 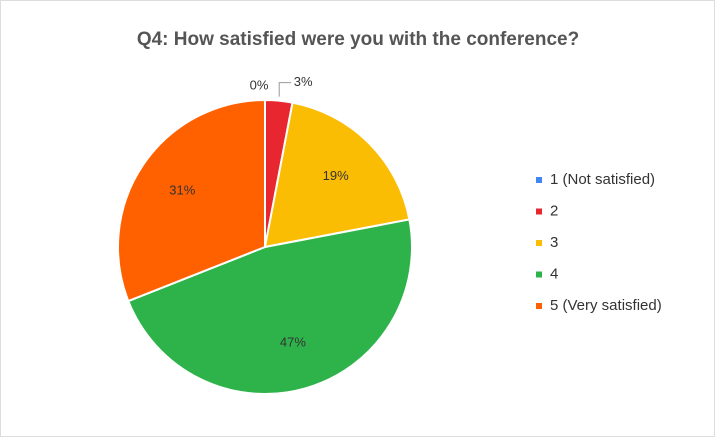 I want to click on legend-label: 5 (Very satisfied), so click(x=606, y=305).